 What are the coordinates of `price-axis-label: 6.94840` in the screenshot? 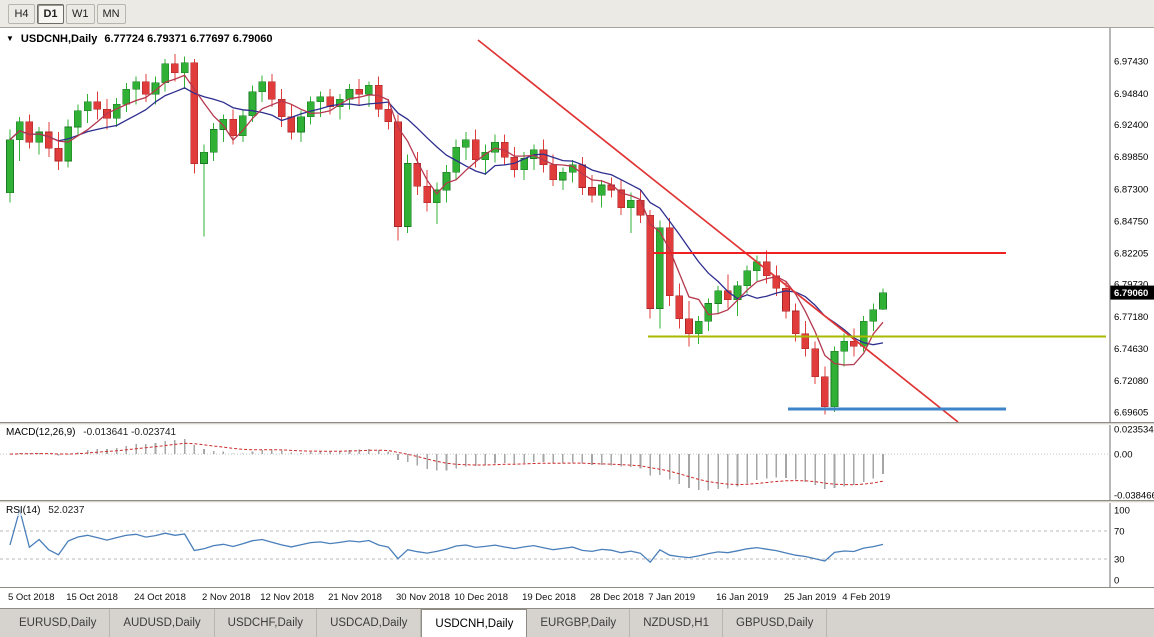 It's located at (1131, 94).